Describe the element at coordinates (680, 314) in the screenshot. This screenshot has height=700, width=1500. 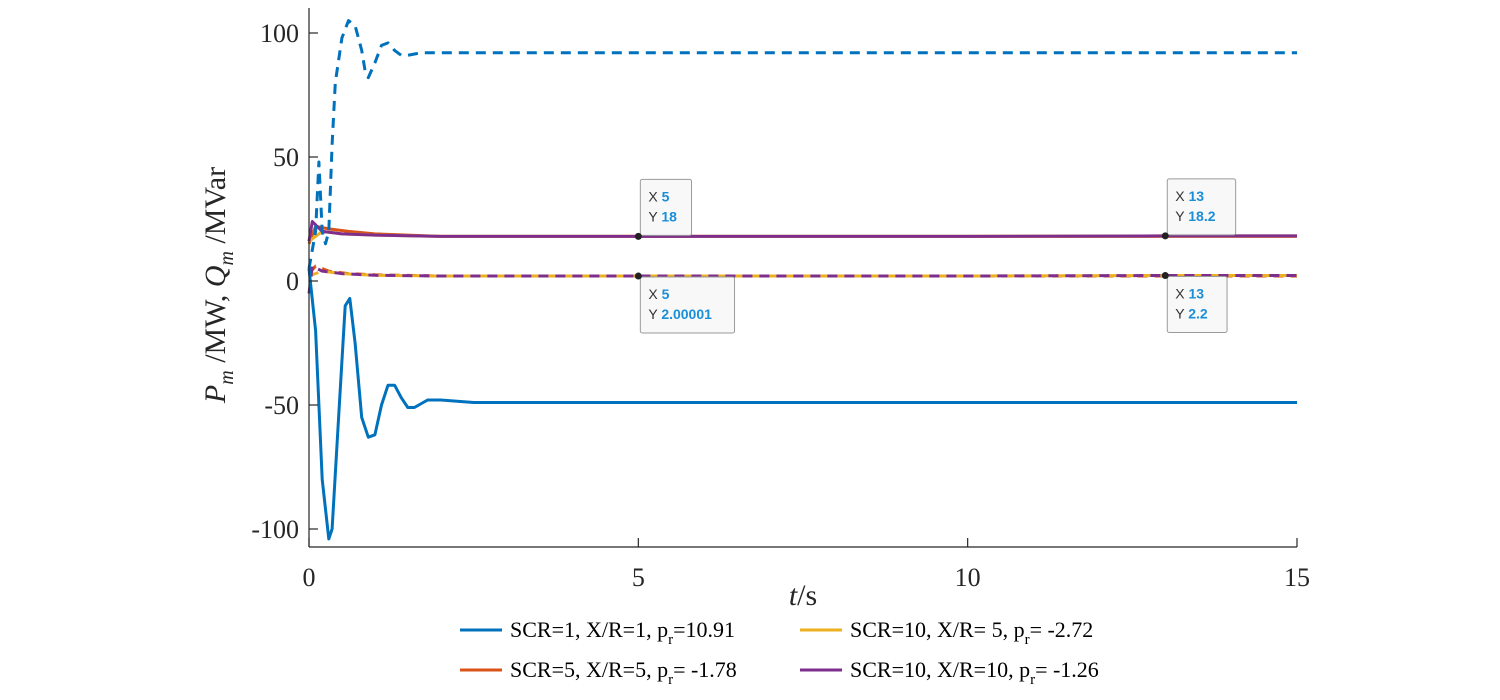
I see `datatip-y-row: Y 2.00001` at that location.